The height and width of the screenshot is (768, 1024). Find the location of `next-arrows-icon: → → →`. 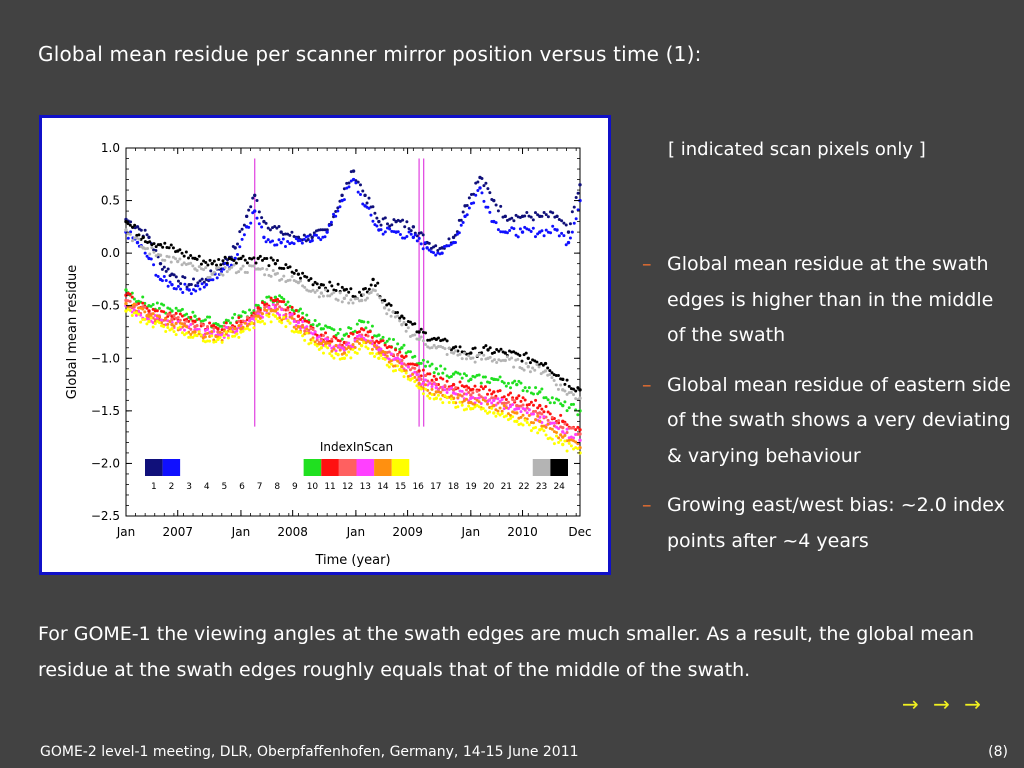

next-arrows-icon: → → → is located at coordinates (943, 704).